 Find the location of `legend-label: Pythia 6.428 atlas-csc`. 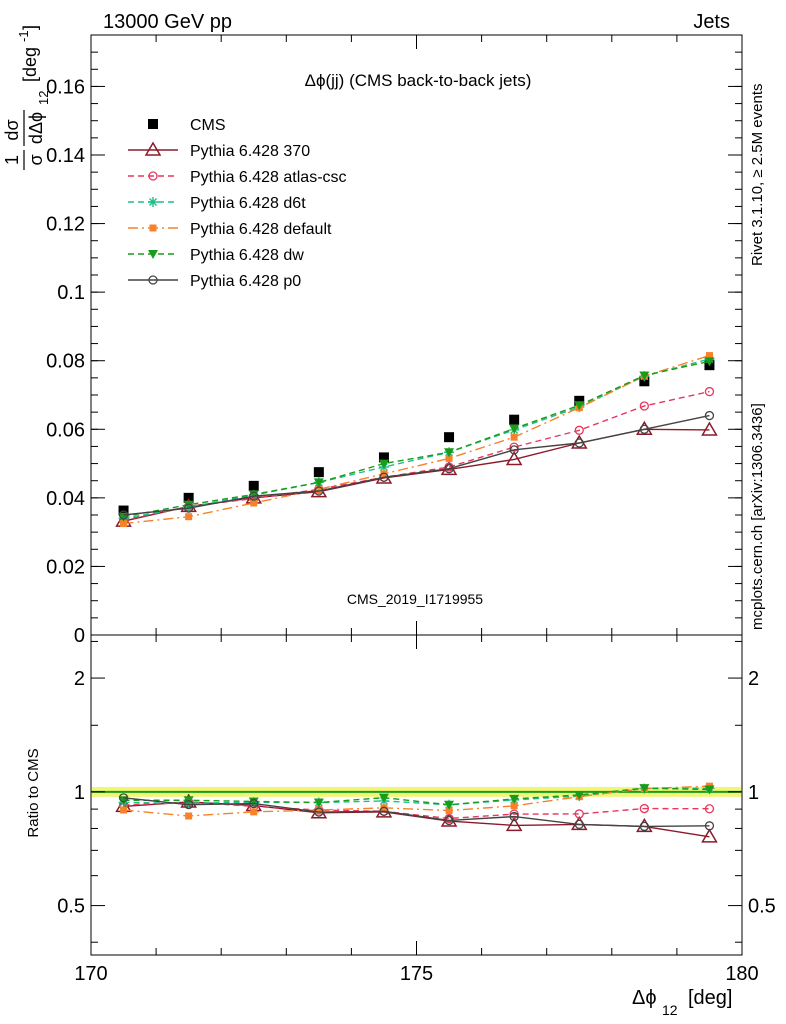

legend-label: Pythia 6.428 atlas-csc is located at coordinates (268, 177).